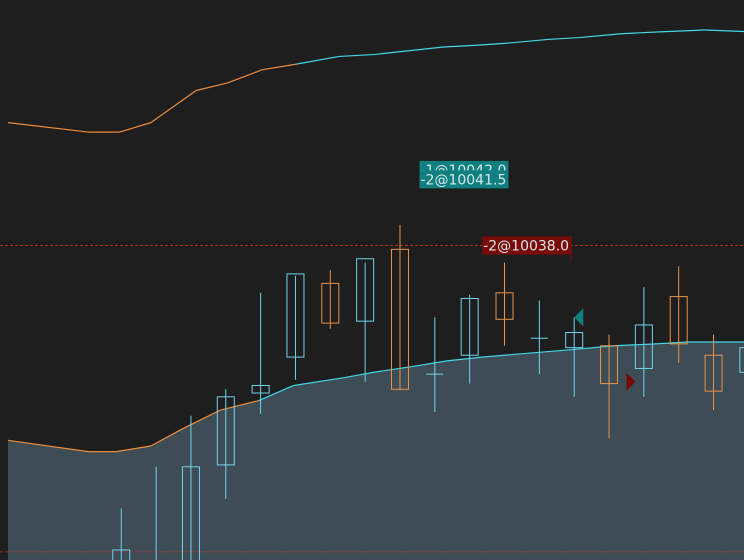  Describe the element at coordinates (631, 381) in the screenshot. I see `sell-marker` at that location.